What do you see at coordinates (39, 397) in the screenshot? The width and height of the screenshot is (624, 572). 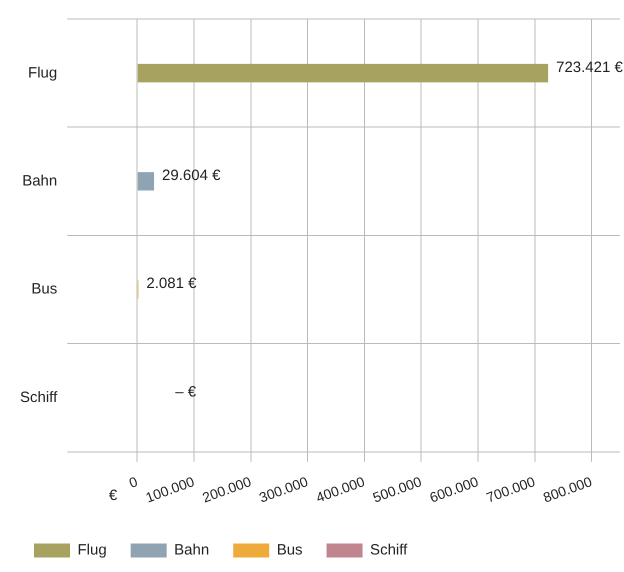 I see `y-tick-label: Schiff` at bounding box center [39, 397].